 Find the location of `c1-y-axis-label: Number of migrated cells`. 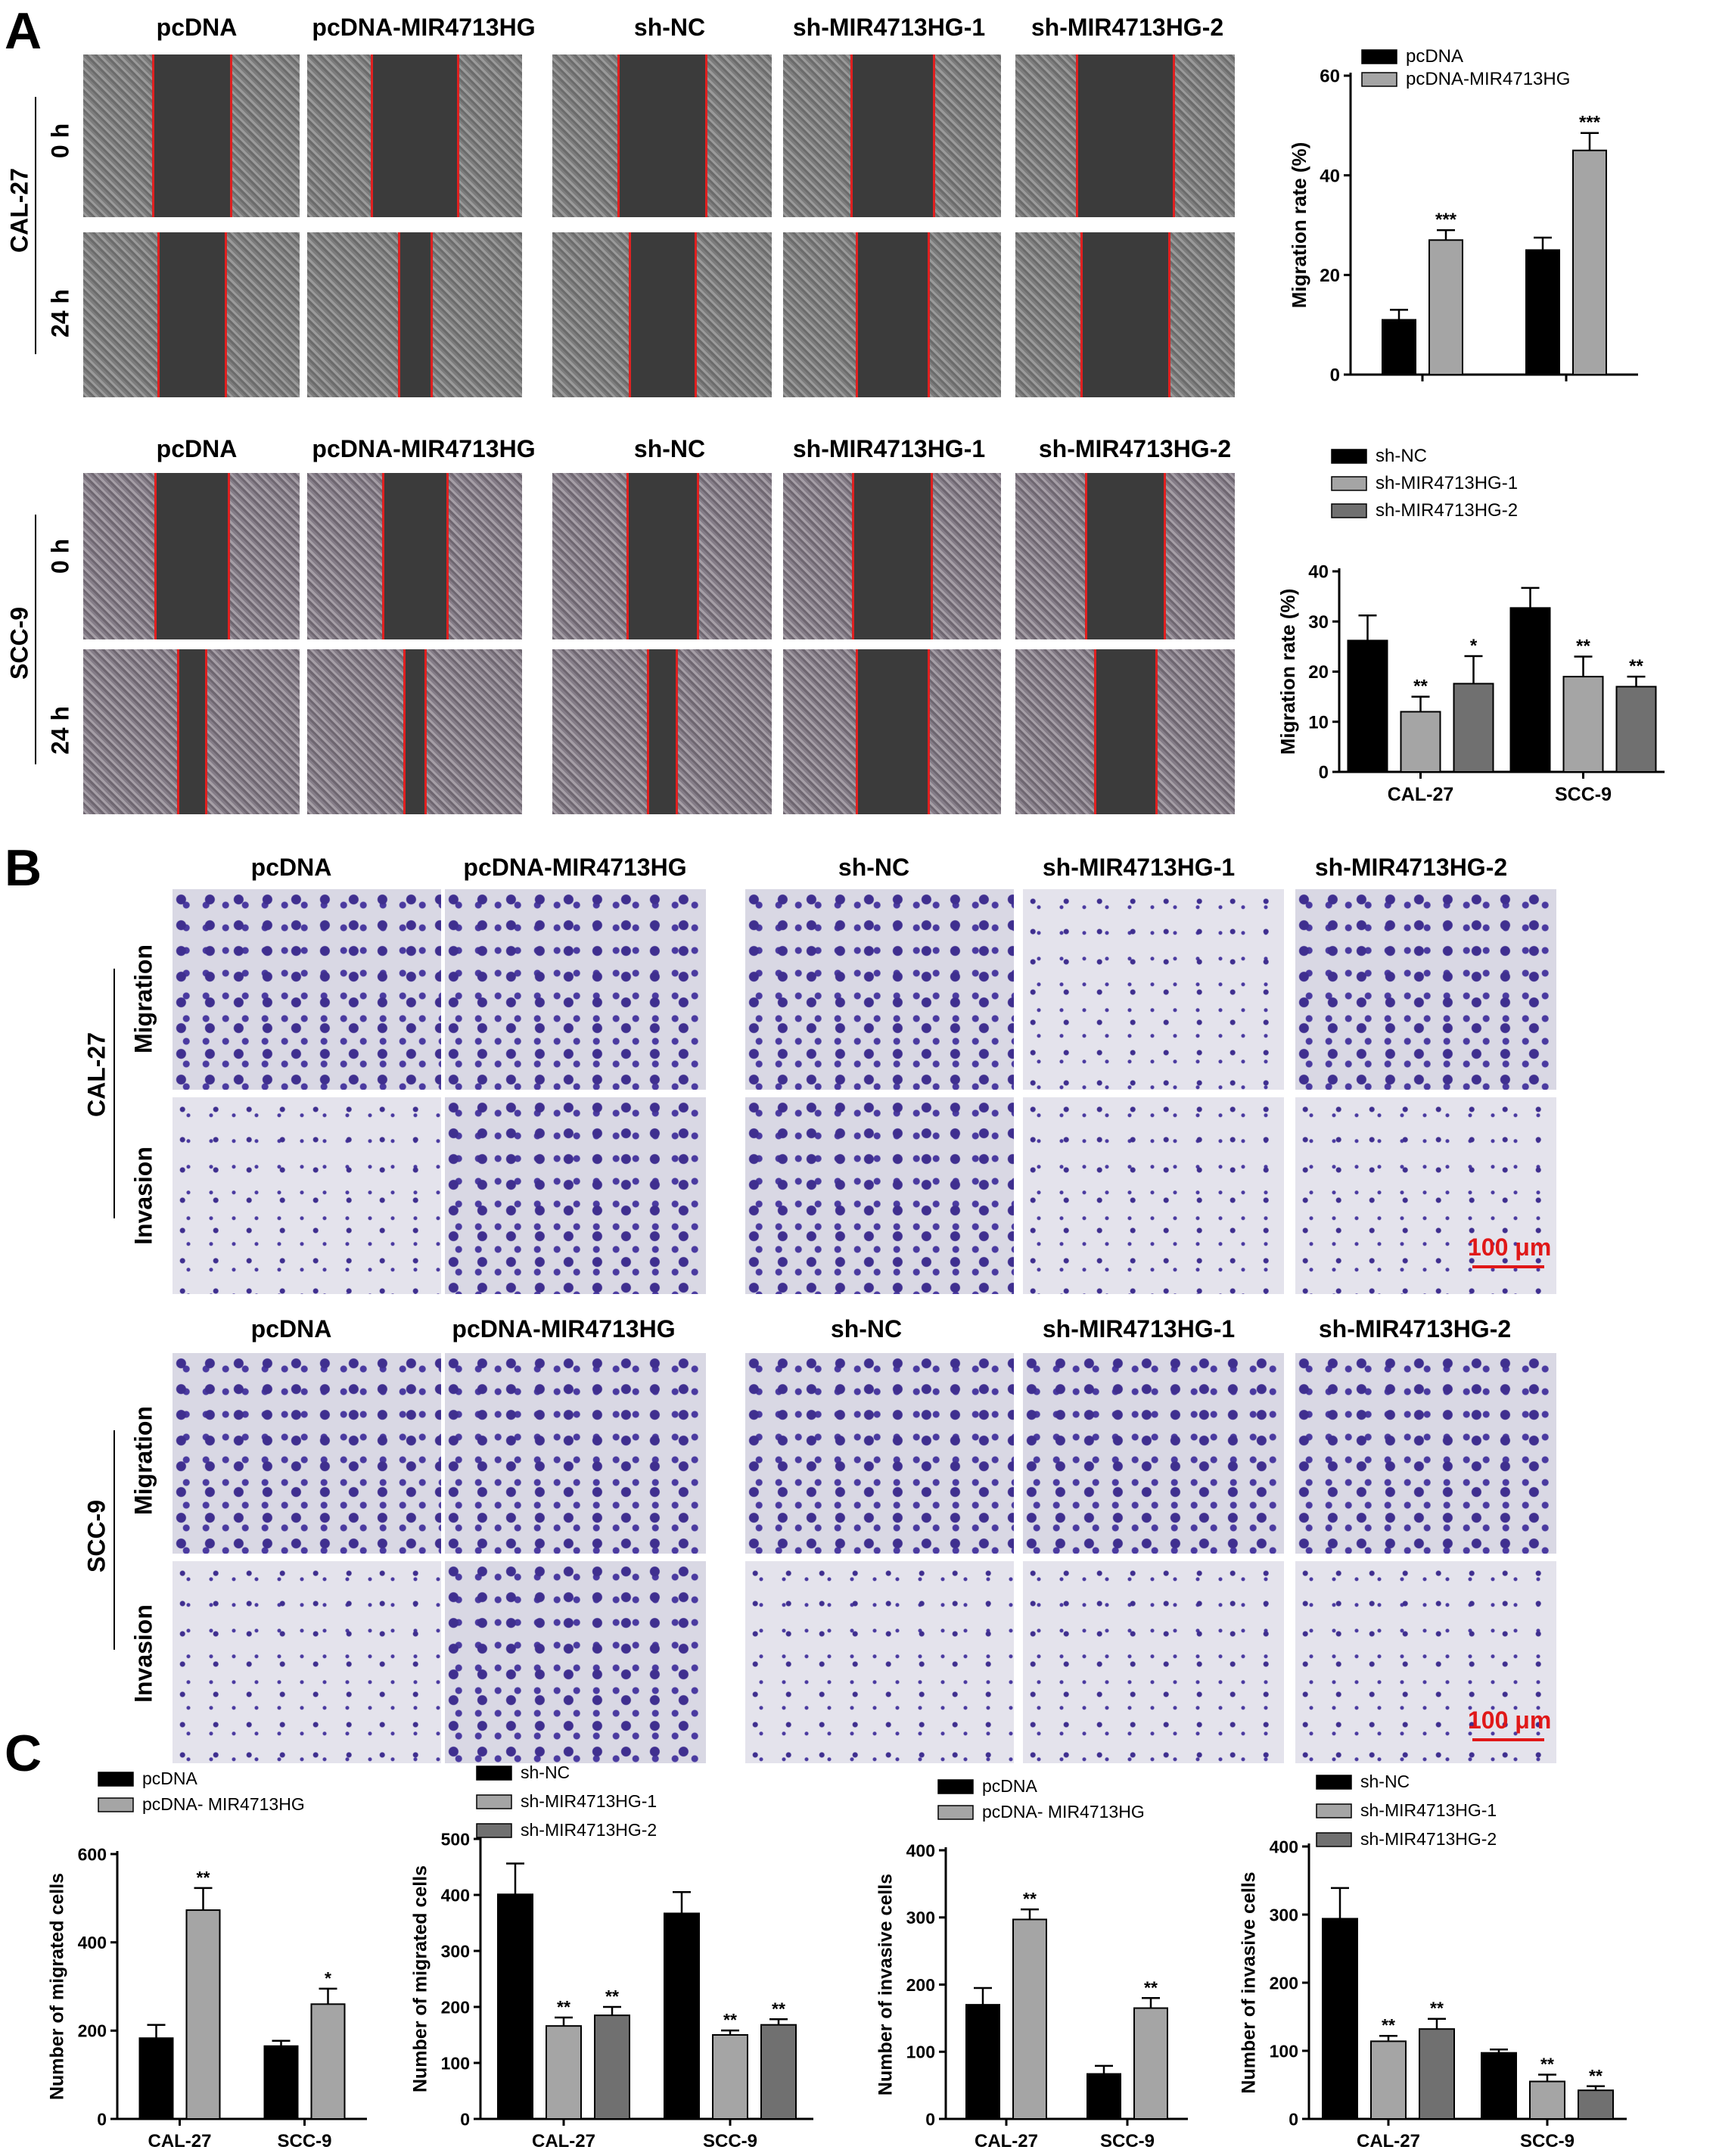

c1-y-axis-label: Number of migrated cells is located at coordinates (57, 1986).